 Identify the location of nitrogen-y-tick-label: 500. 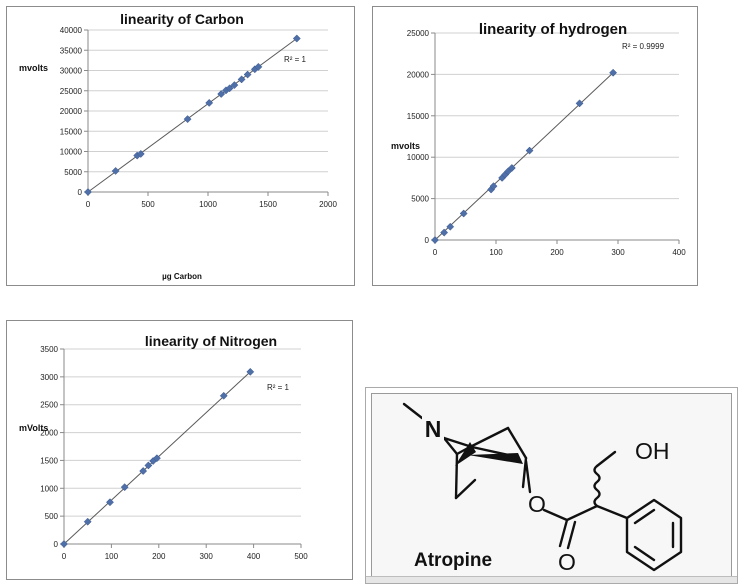
(52, 516).